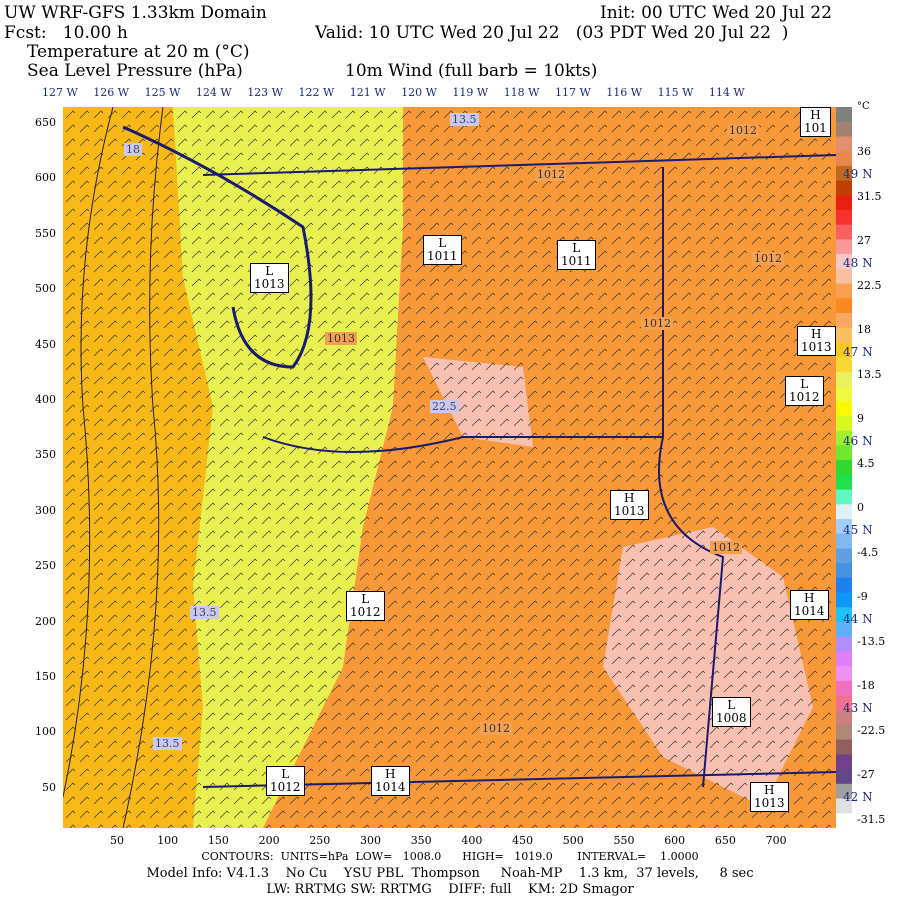  Describe the element at coordinates (45, 399) in the screenshot. I see `y-tick-label: 400` at that location.